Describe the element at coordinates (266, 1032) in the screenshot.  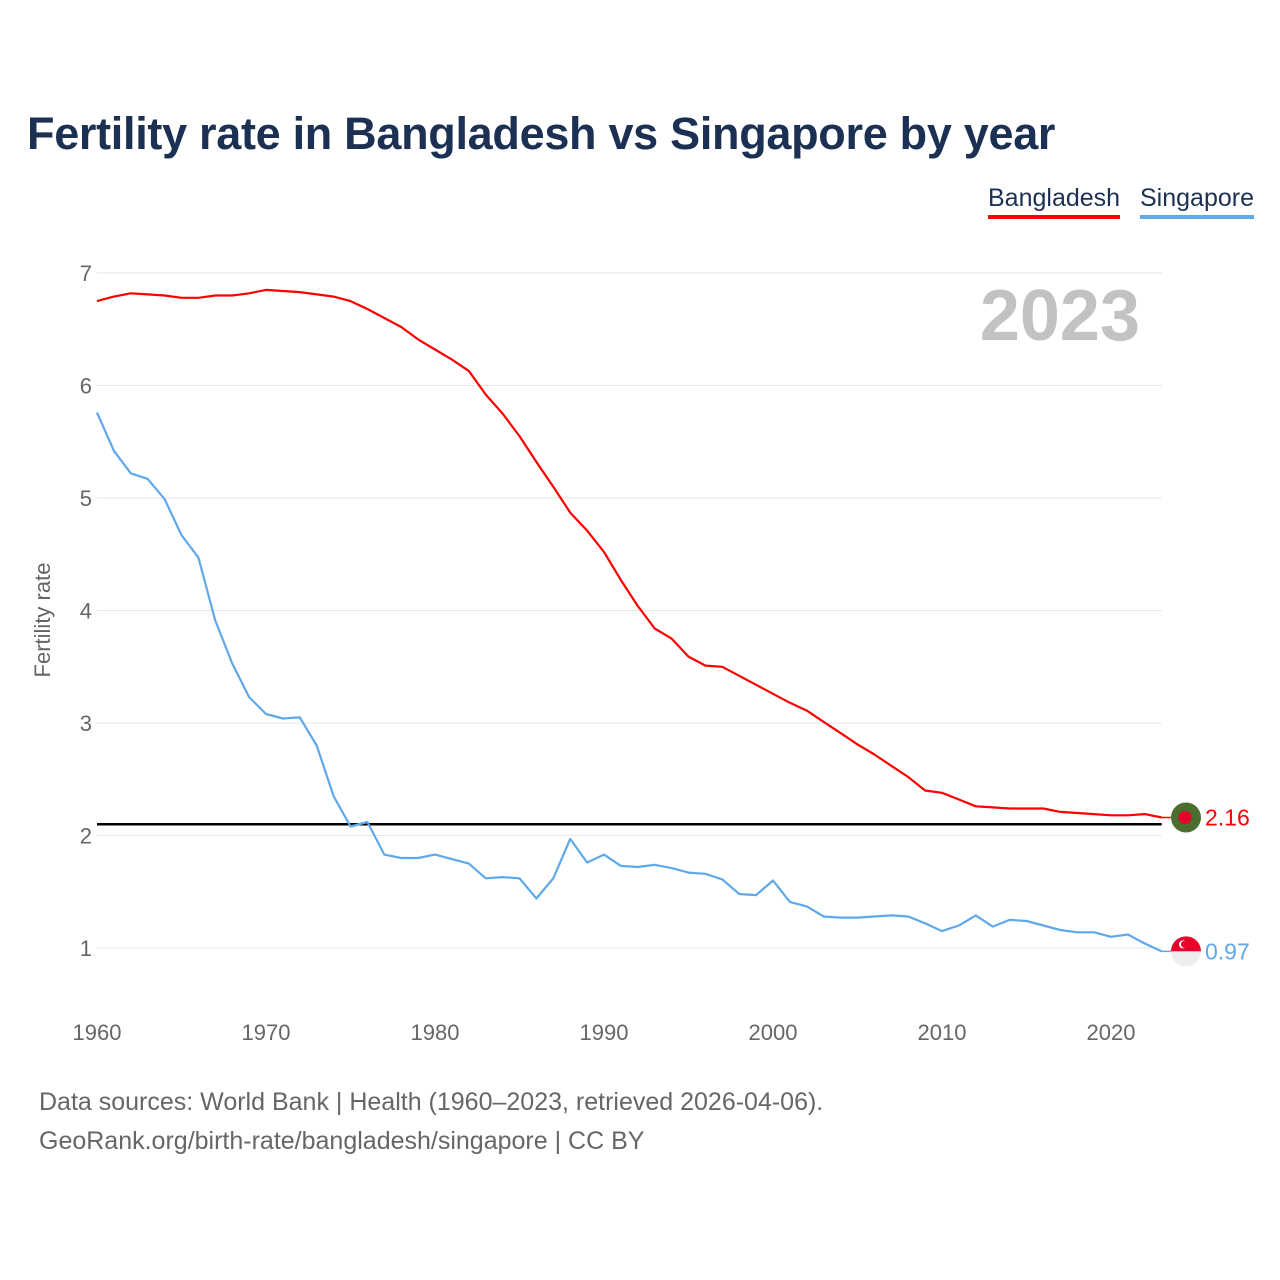
I see `x-tick-label: 1970` at that location.